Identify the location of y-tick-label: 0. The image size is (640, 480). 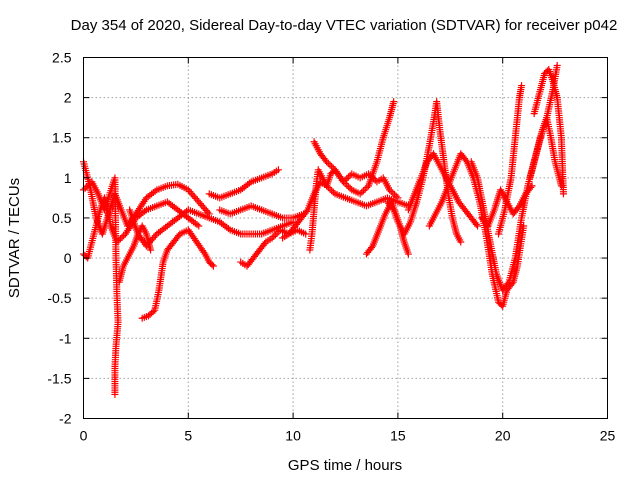
(68, 258).